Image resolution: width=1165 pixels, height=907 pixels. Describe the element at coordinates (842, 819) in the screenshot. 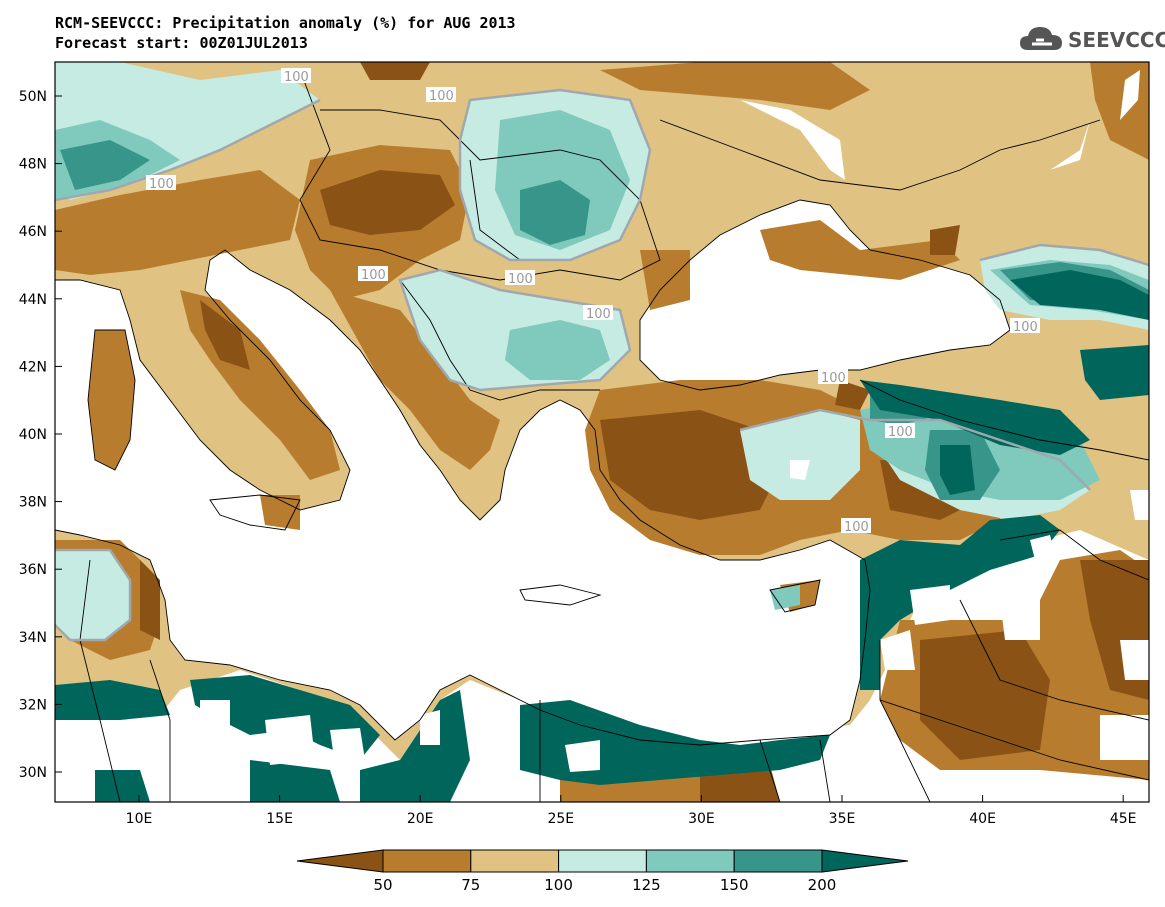

I see `lon-label: 35E` at that location.